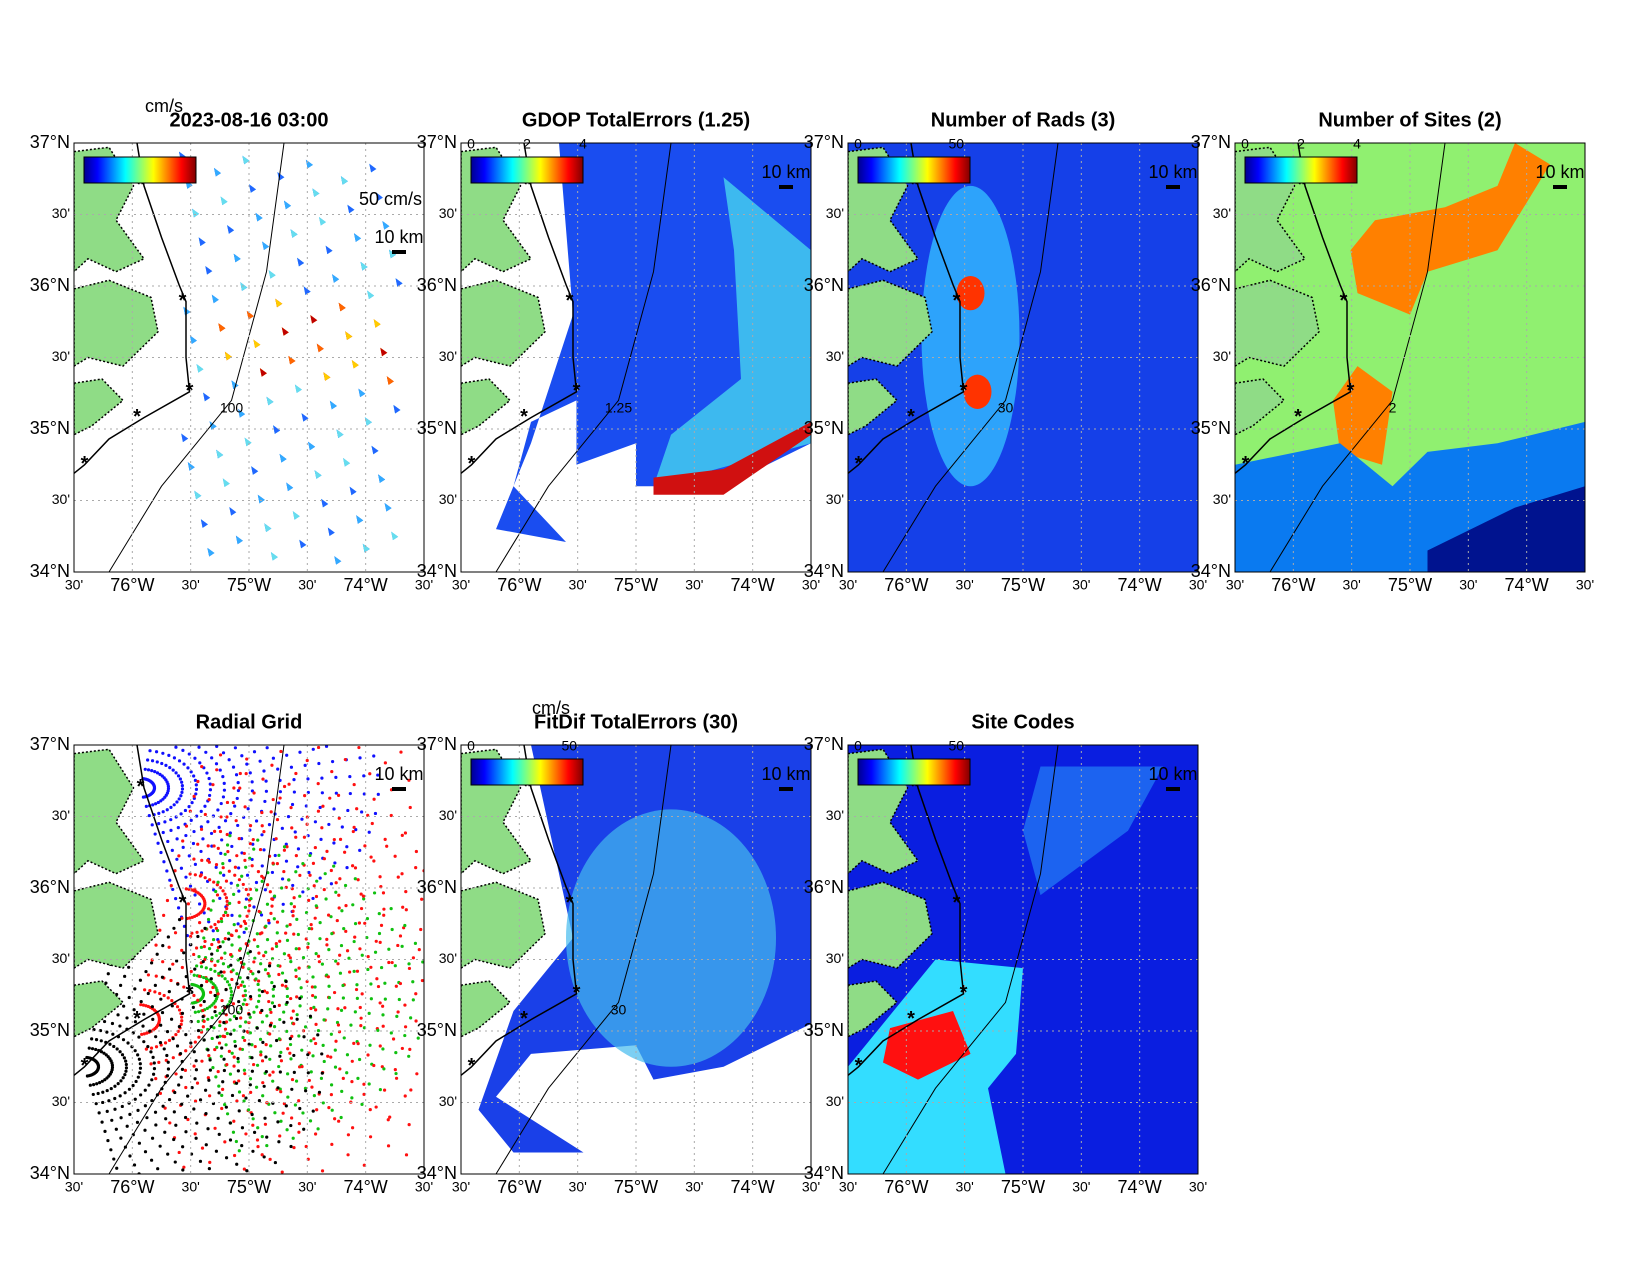 The width and height of the screenshot is (1650, 1275). Describe the element at coordinates (50, 1030) in the screenshot. I see `lat-label: 35°N` at that location.